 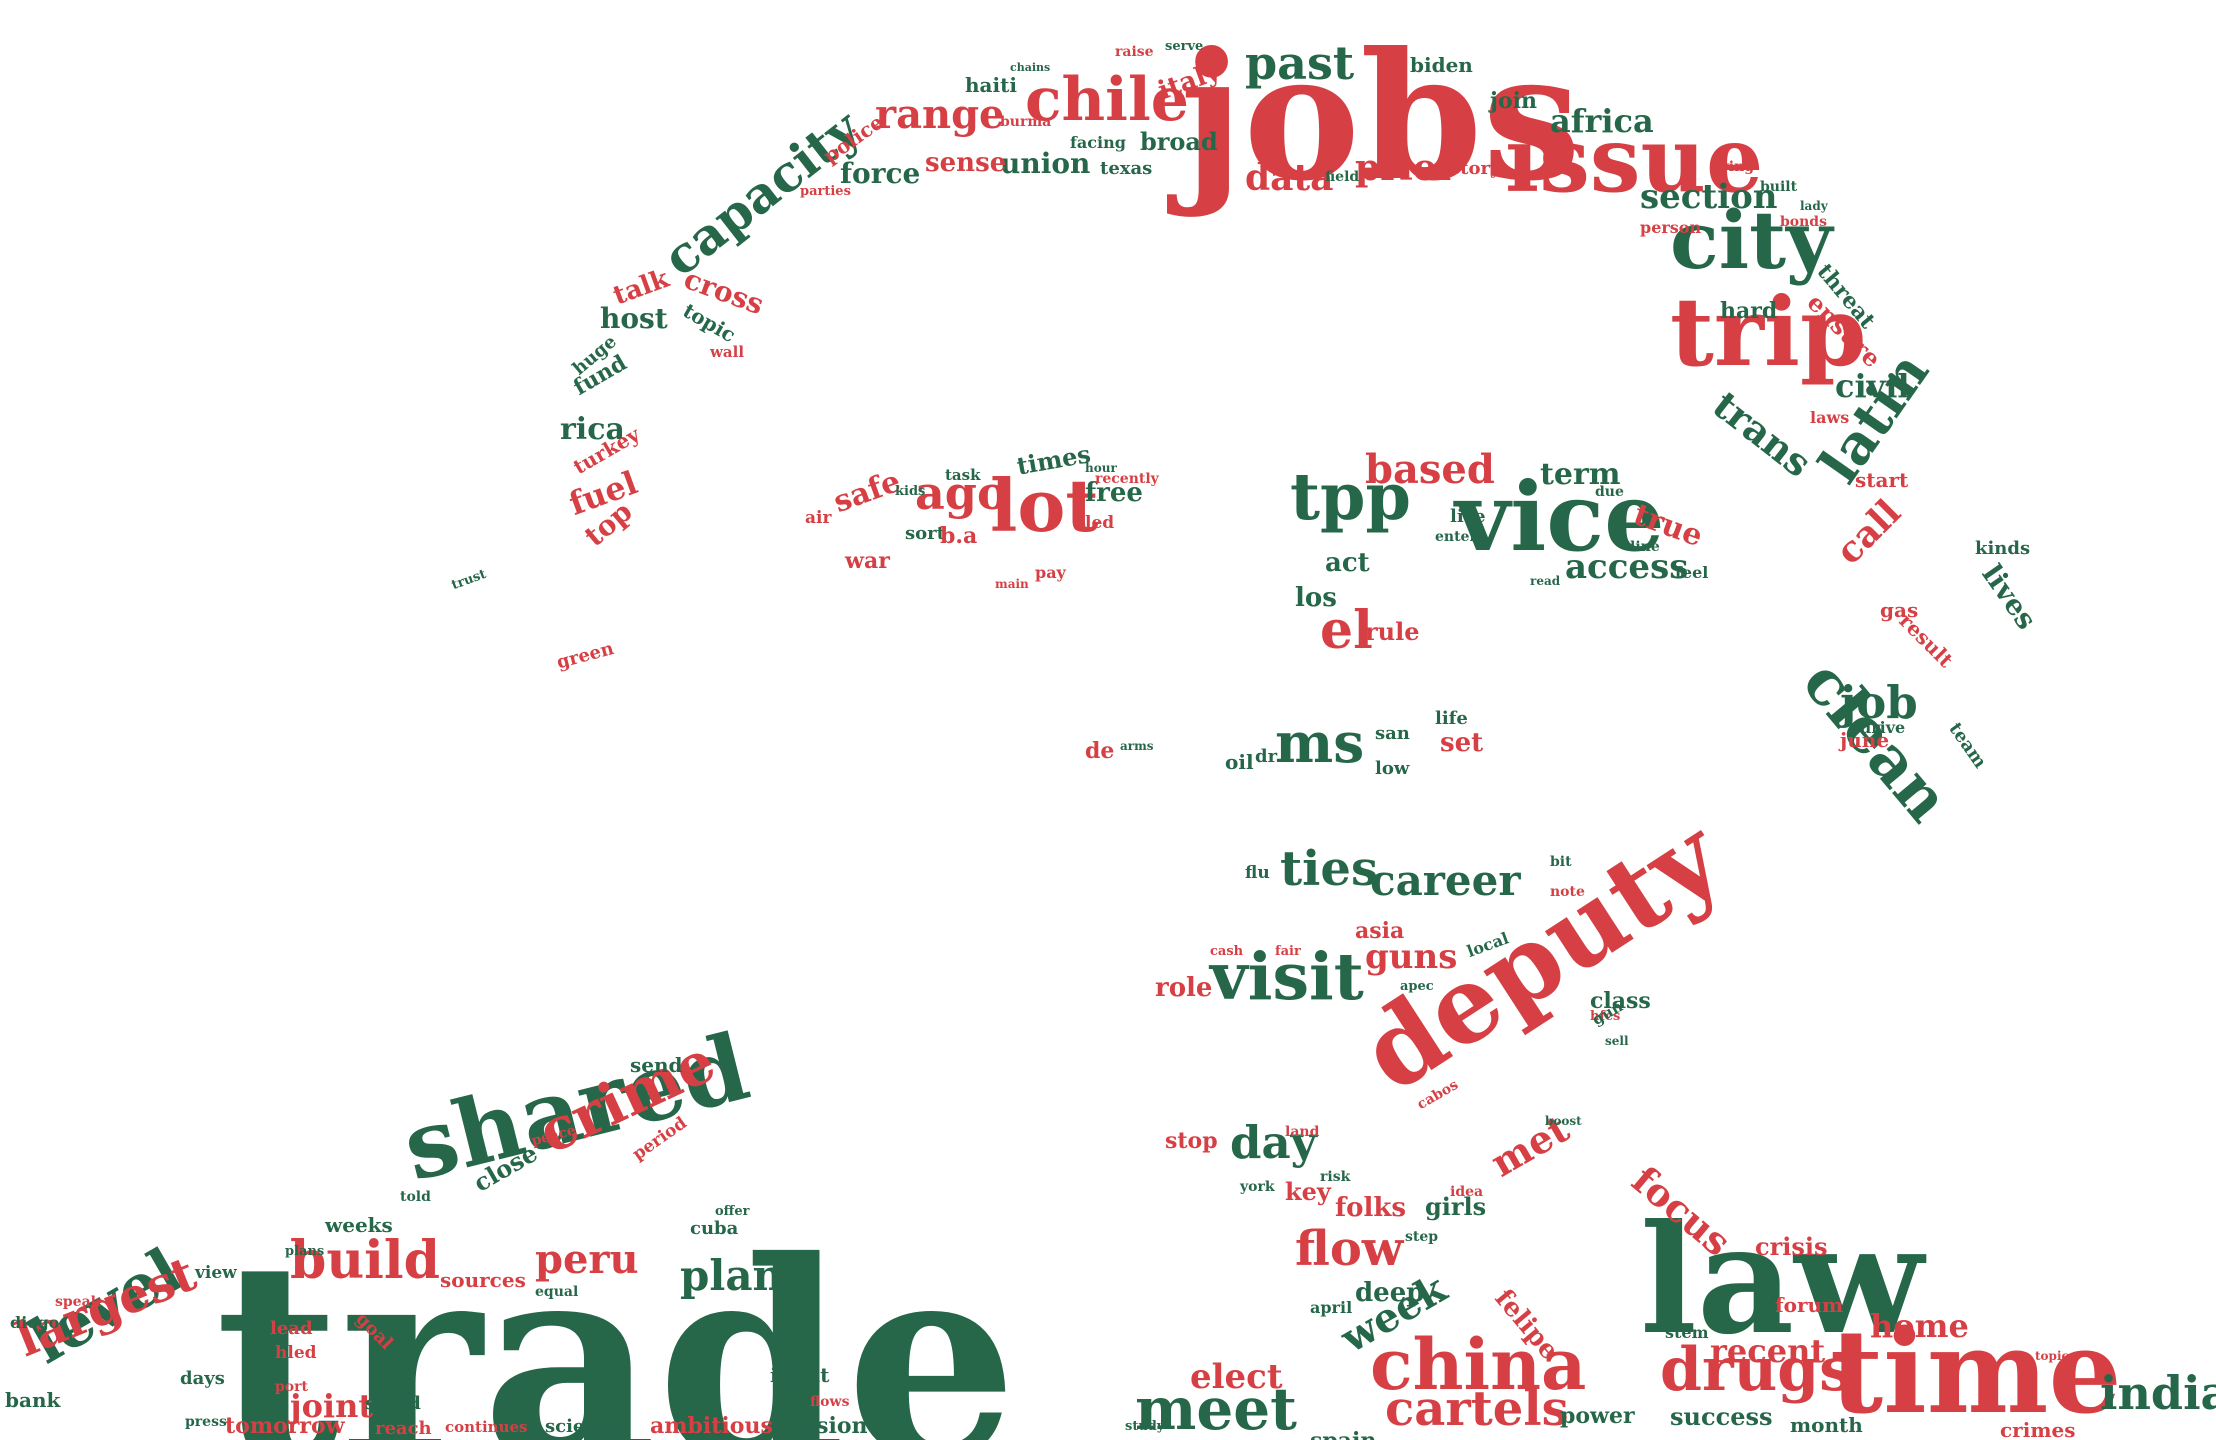 What do you see at coordinates (305, 1251) in the screenshot?
I see `word-plans: plans` at bounding box center [305, 1251].